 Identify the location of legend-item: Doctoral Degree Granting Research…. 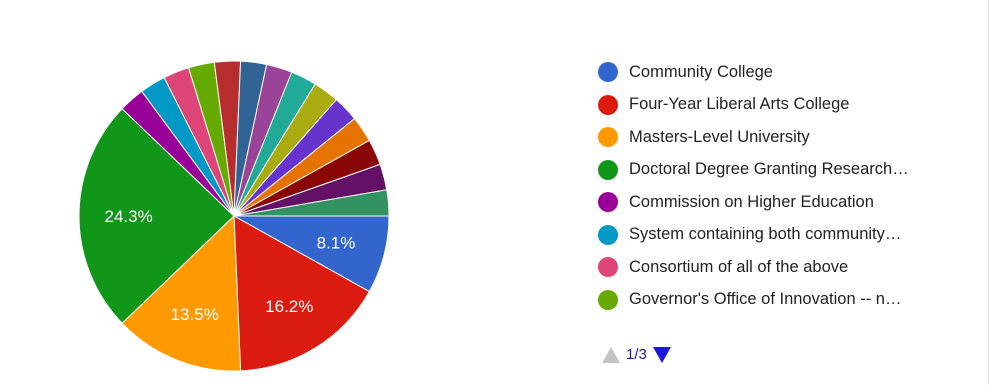
(793, 170).